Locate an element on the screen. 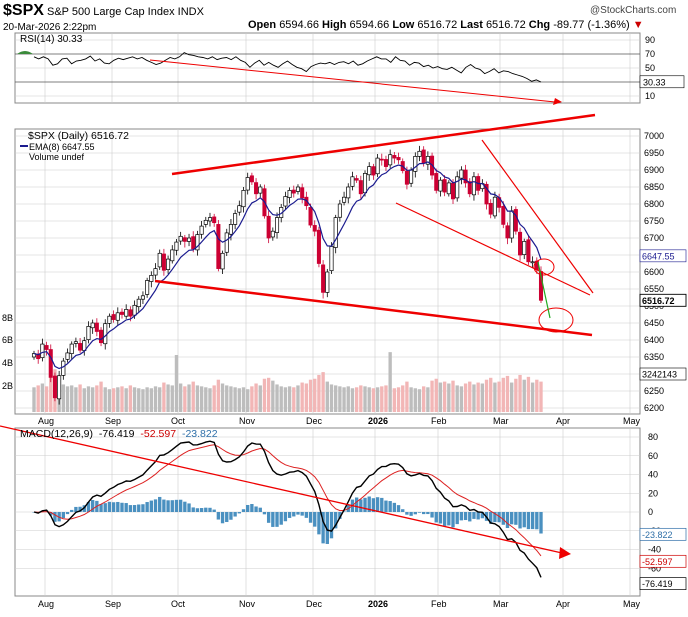  macd-month-label: Oct is located at coordinates (178, 604).